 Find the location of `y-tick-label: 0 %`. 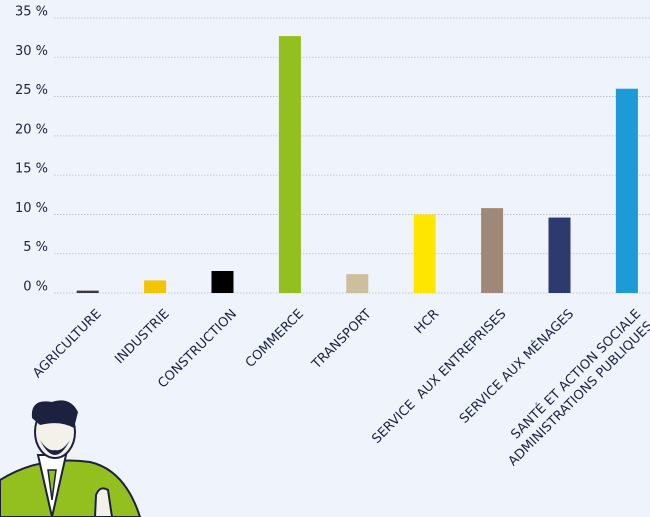

y-tick-label: 0 % is located at coordinates (35, 287).